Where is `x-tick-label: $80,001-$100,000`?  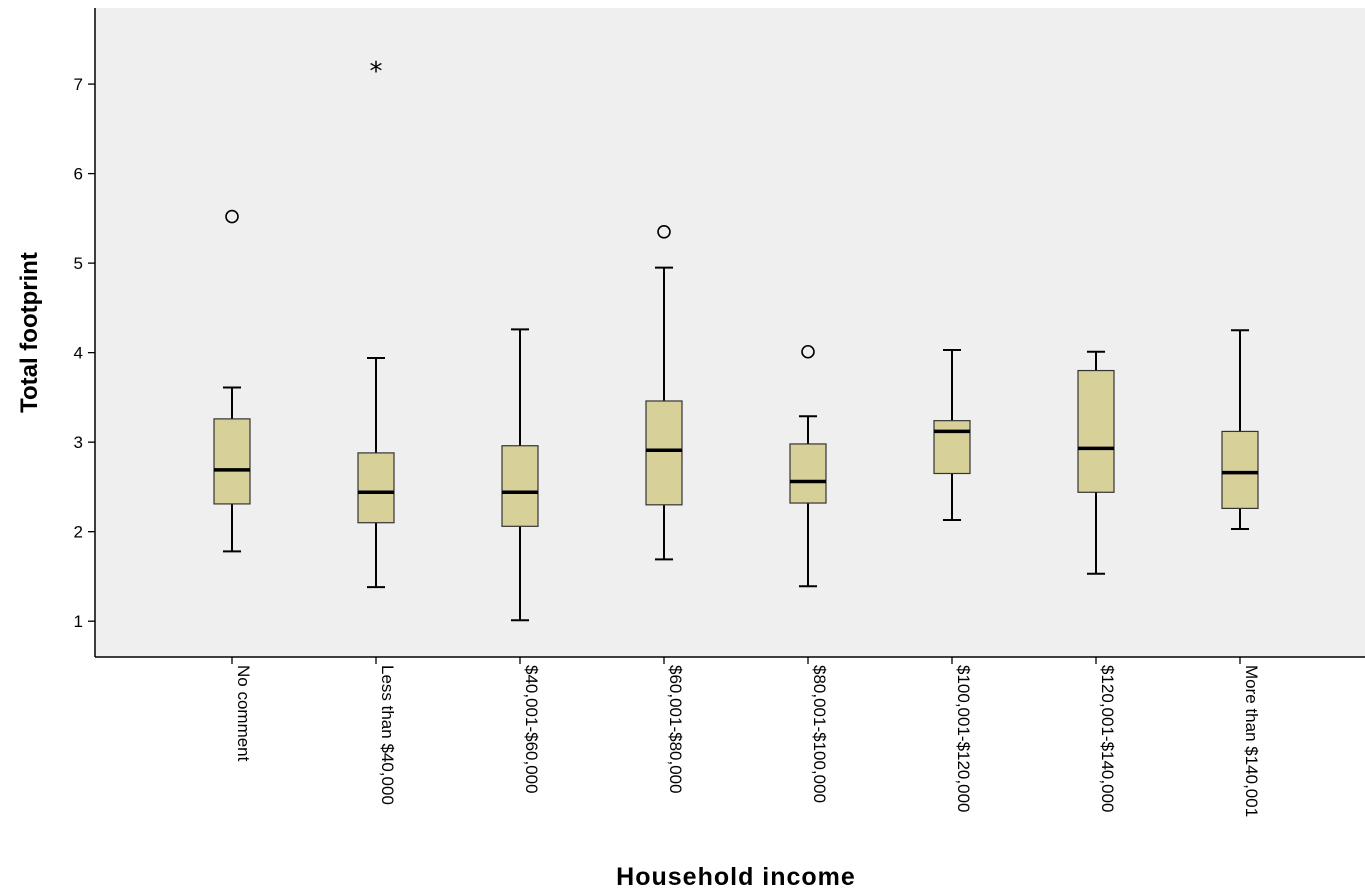
x-tick-label: $80,001-$100,000 is located at coordinates (819, 734).